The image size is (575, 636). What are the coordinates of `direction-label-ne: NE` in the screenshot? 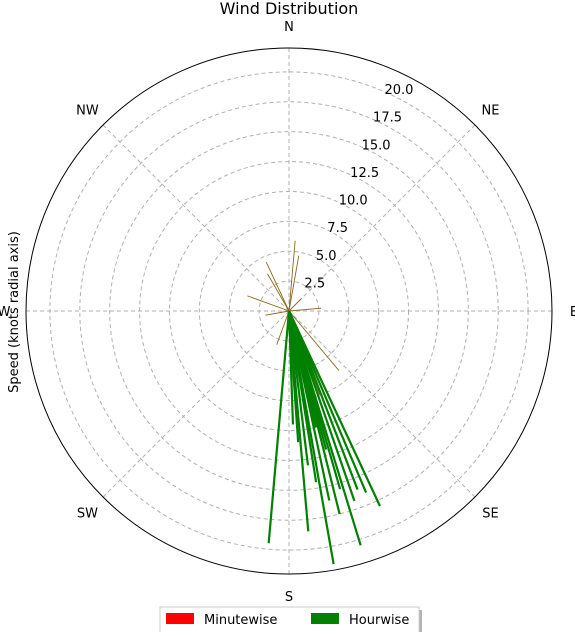 It's located at (491, 110).